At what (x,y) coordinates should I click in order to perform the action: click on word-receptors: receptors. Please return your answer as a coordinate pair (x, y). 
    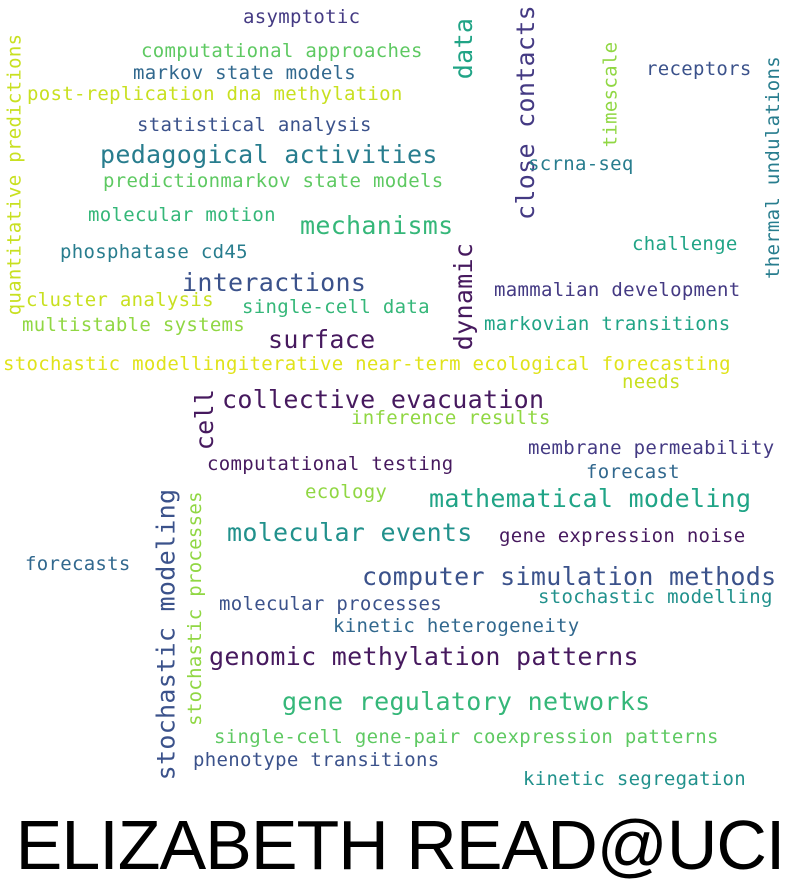
    Looking at the image, I should click on (699, 69).